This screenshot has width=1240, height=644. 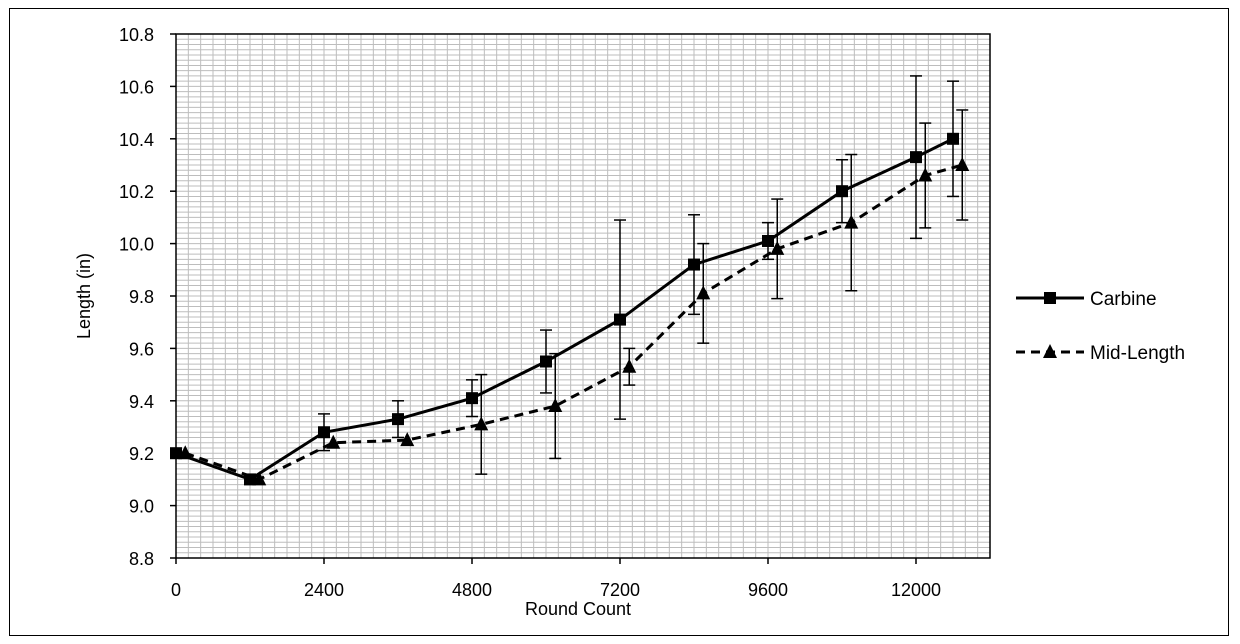 I want to click on x-tick-label: 7200, so click(x=620, y=590).